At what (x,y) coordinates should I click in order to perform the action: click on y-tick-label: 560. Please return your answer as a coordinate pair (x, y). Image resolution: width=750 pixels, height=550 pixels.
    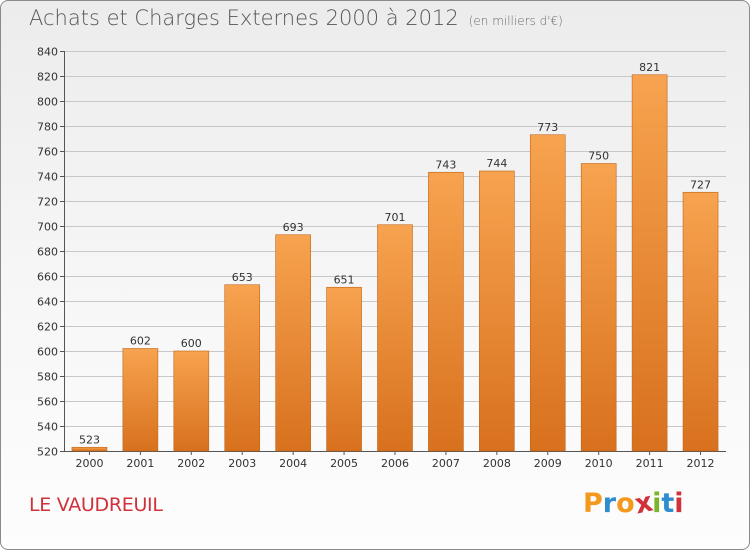
    Looking at the image, I should click on (47, 402).